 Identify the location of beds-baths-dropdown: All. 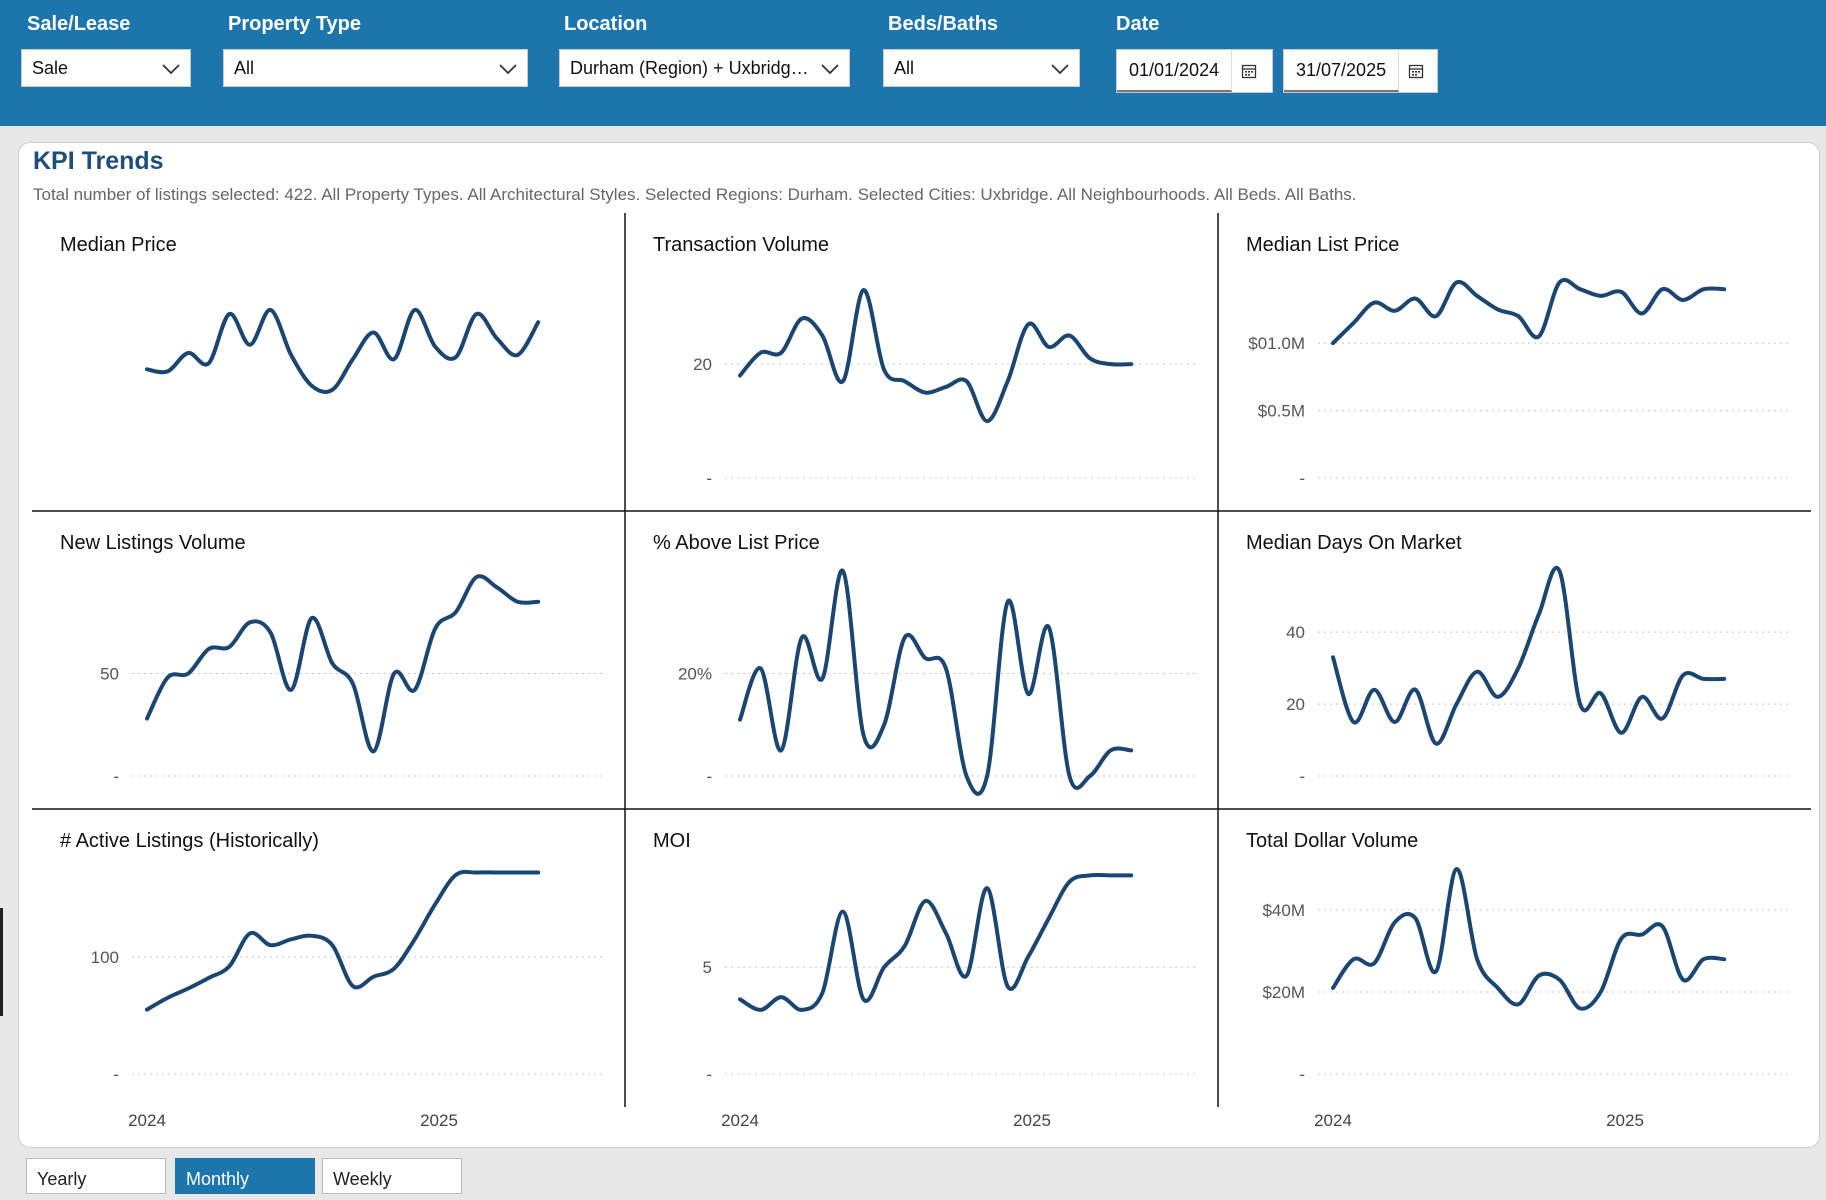
(981, 68).